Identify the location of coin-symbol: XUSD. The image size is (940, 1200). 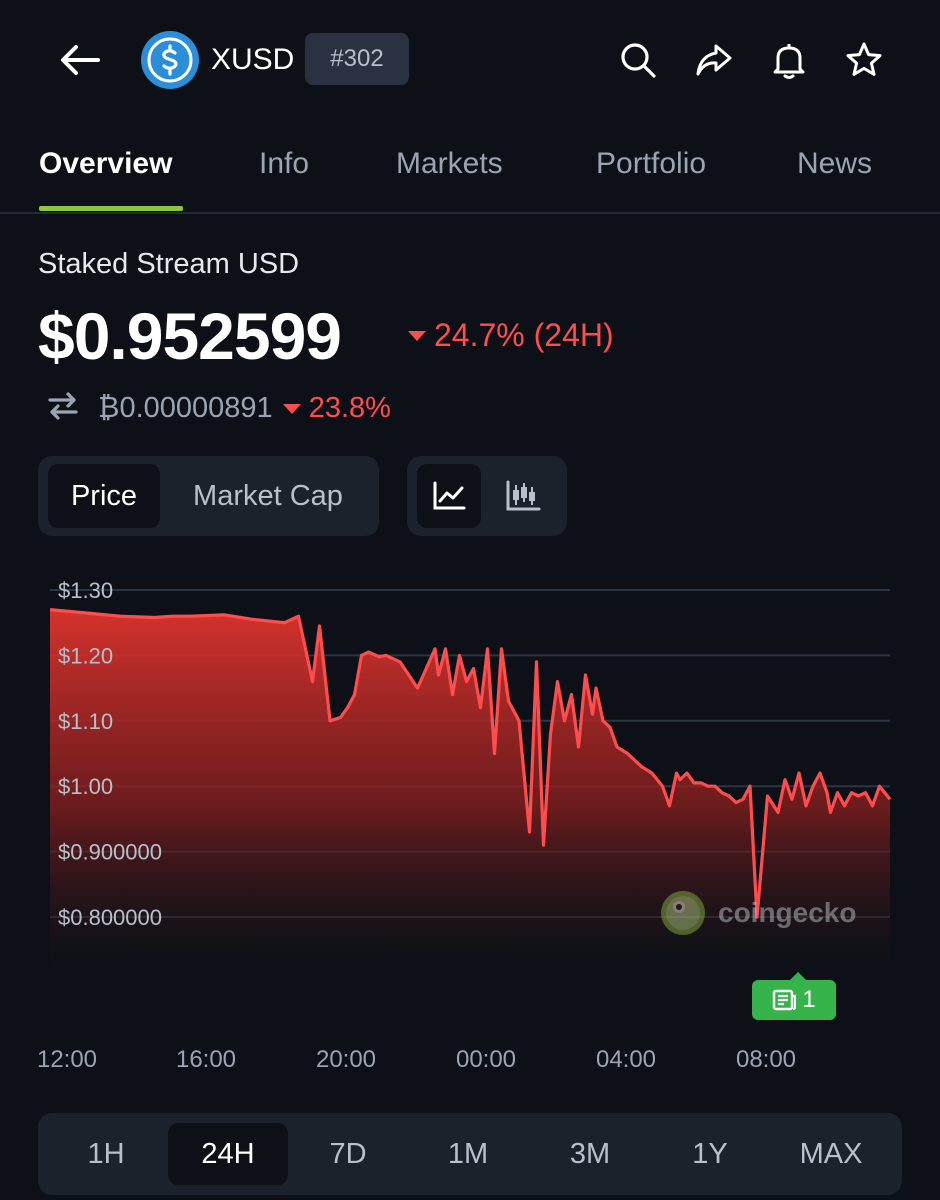
(253, 59).